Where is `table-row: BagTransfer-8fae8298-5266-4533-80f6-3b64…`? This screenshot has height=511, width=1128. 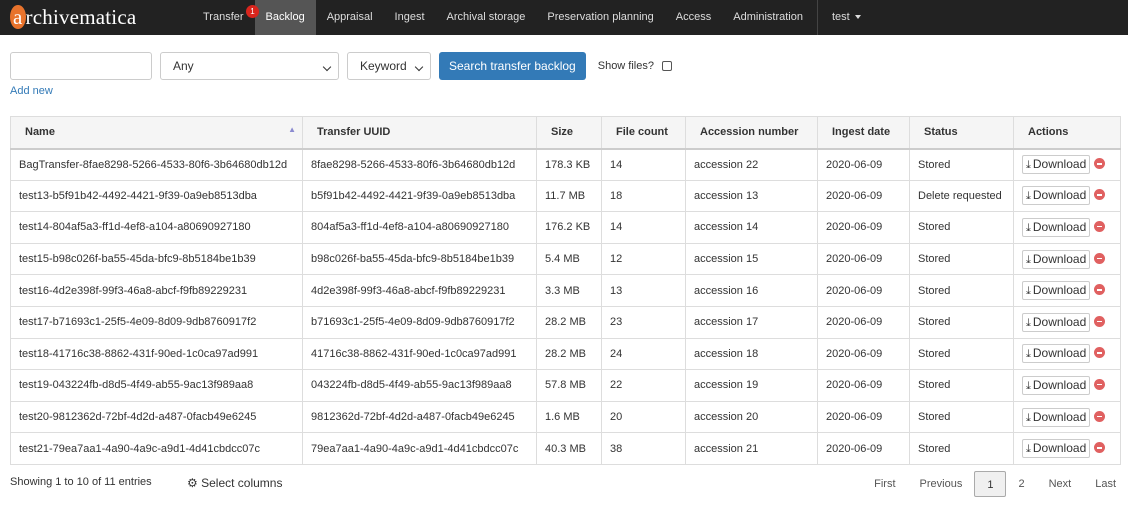 table-row: BagTransfer-8fae8298-5266-4533-80f6-3b64… is located at coordinates (565, 164).